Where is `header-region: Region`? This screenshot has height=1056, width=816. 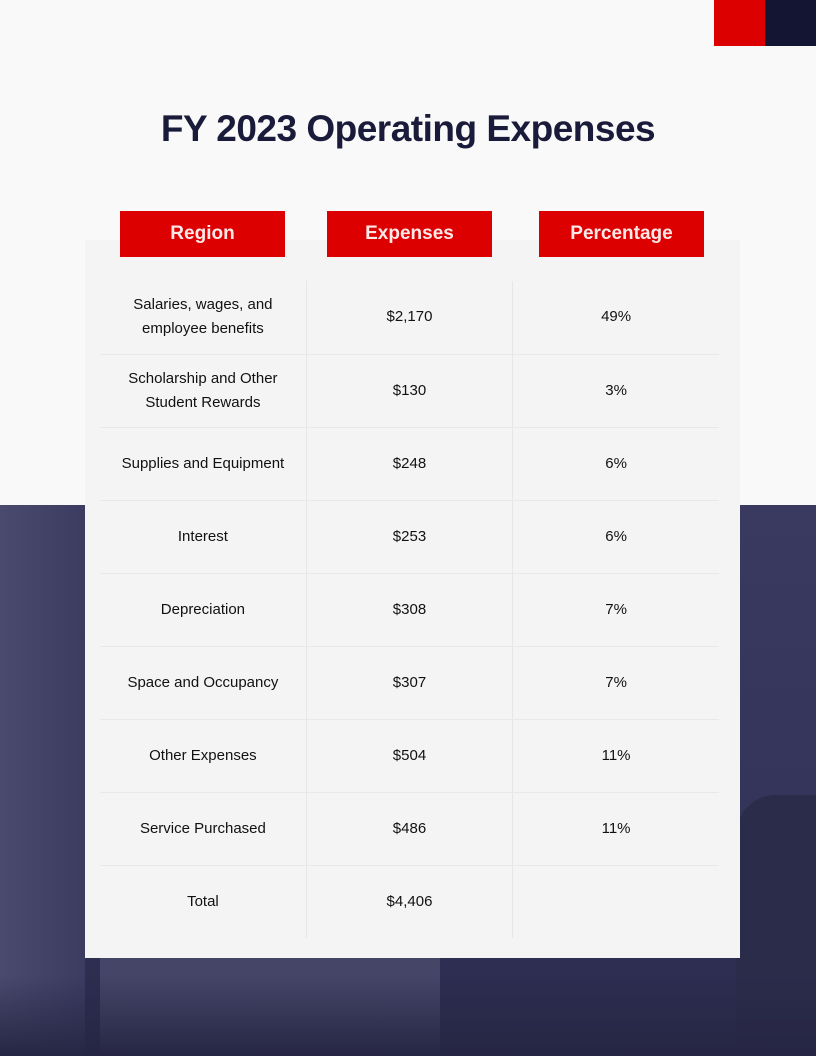 header-region: Region is located at coordinates (202, 234).